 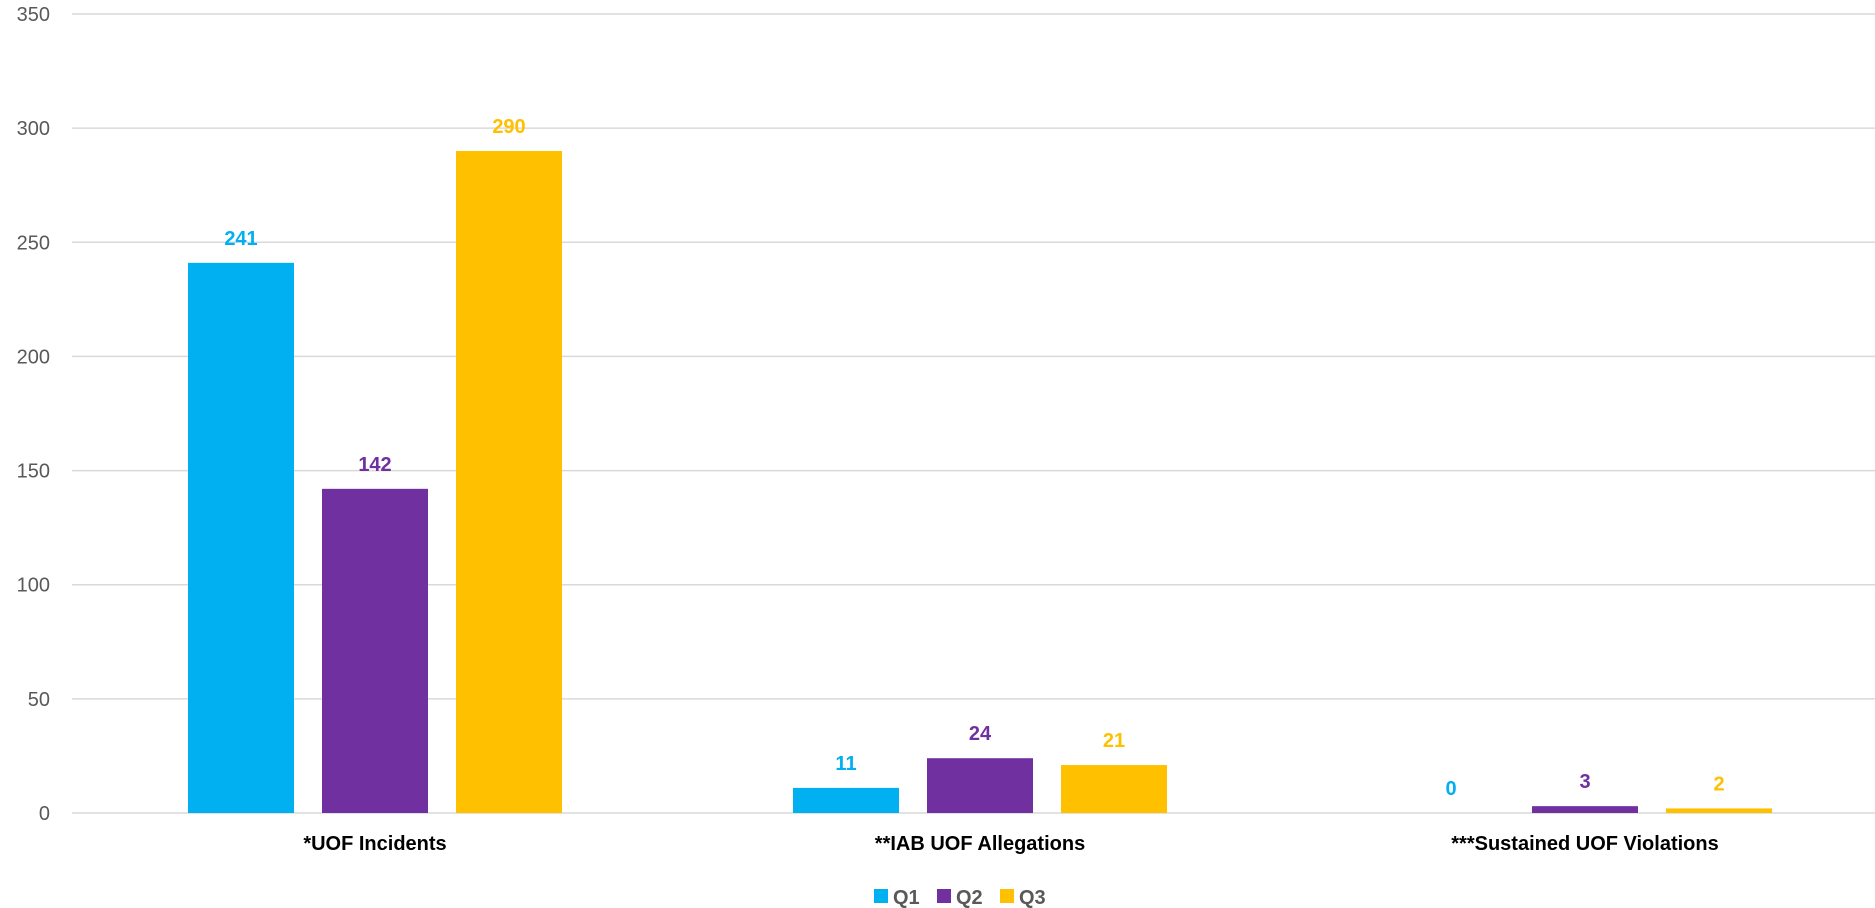 What do you see at coordinates (33, 15) in the screenshot?
I see `y-tick-label: 350` at bounding box center [33, 15].